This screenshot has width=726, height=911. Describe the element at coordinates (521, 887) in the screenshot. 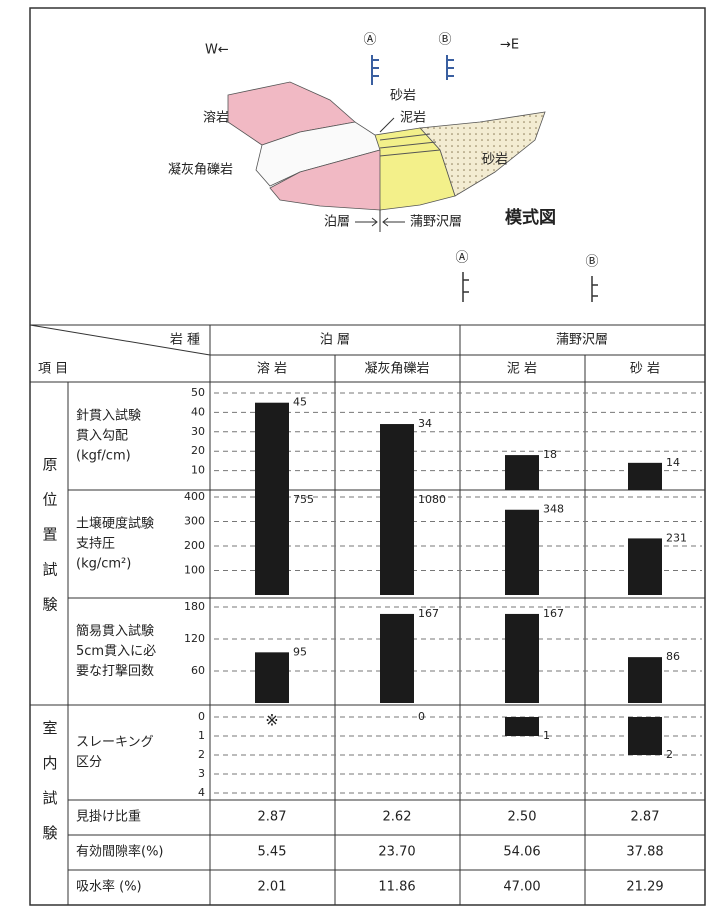

I see `cell: 47.00` at that location.